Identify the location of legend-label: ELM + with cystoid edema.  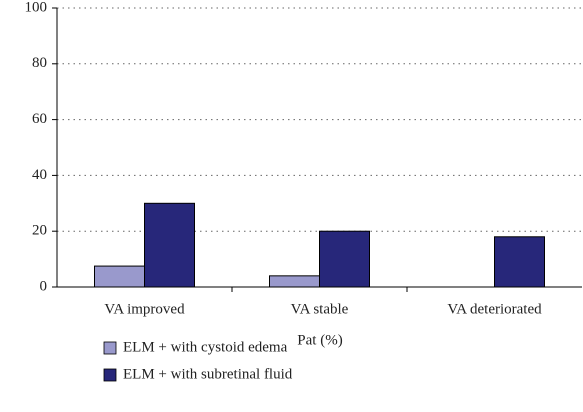
(205, 347).